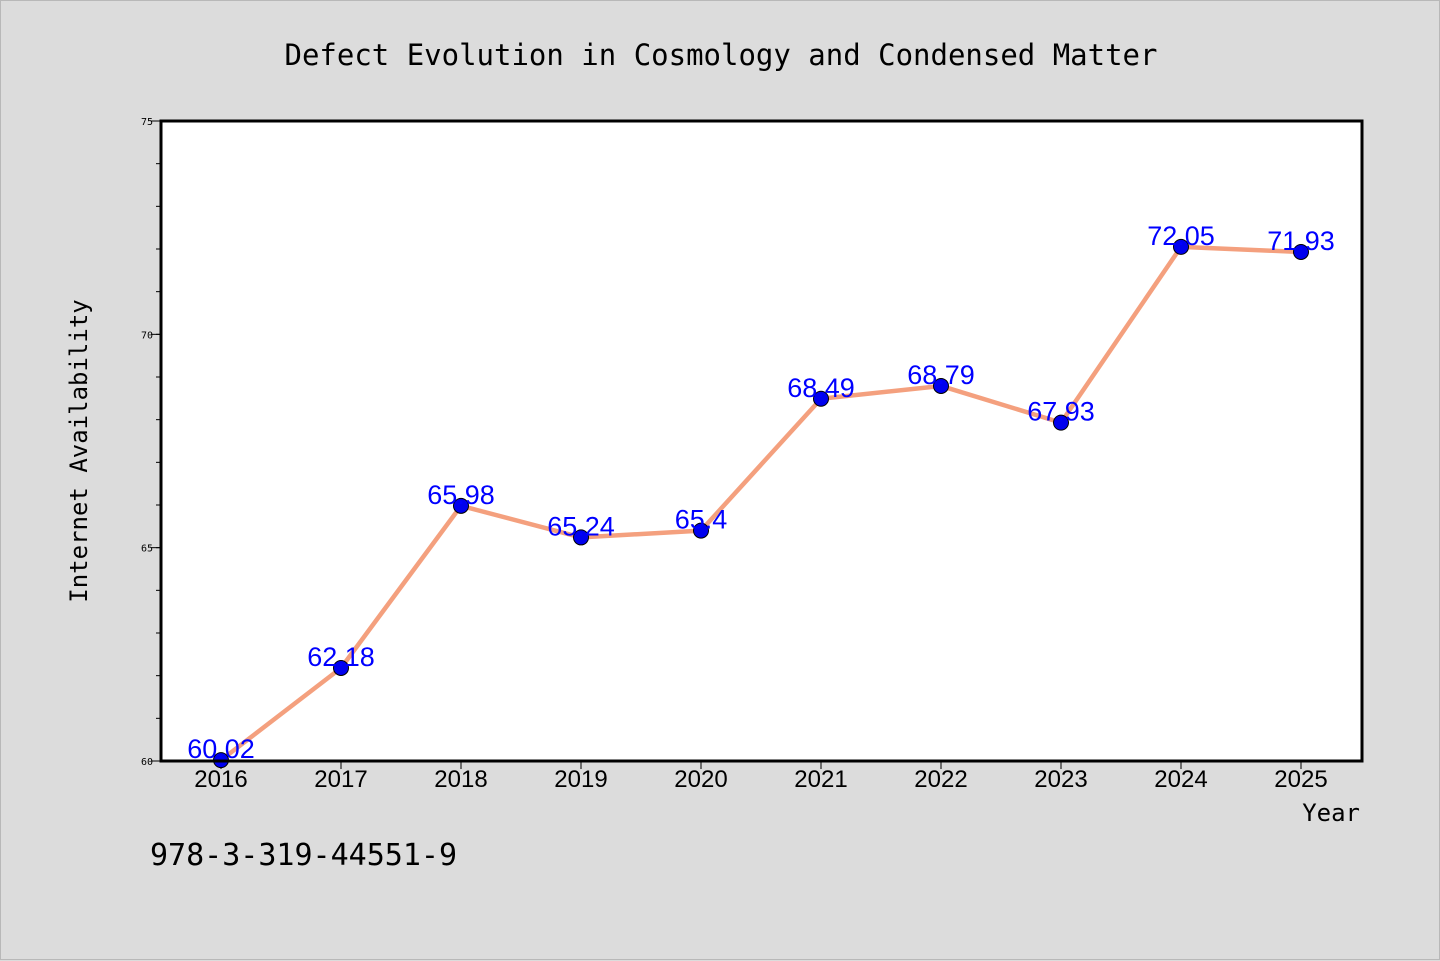  What do you see at coordinates (340, 779) in the screenshot?
I see `x-tick-label: 2017` at bounding box center [340, 779].